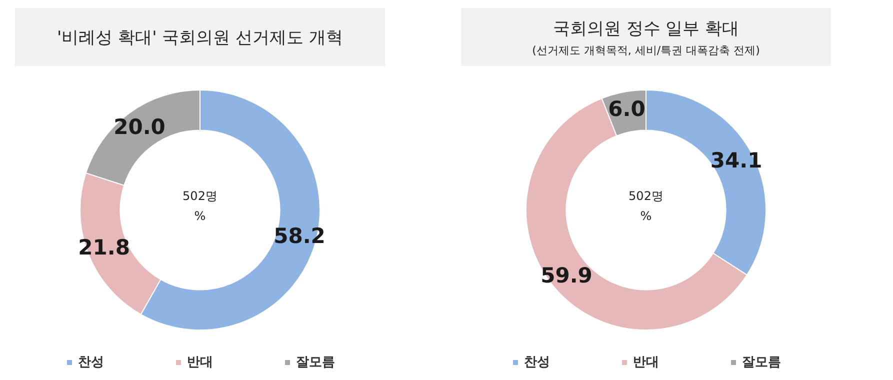 The height and width of the screenshot is (380, 893). What do you see at coordinates (104, 247) in the screenshot?
I see `data-label: 21.8` at bounding box center [104, 247].